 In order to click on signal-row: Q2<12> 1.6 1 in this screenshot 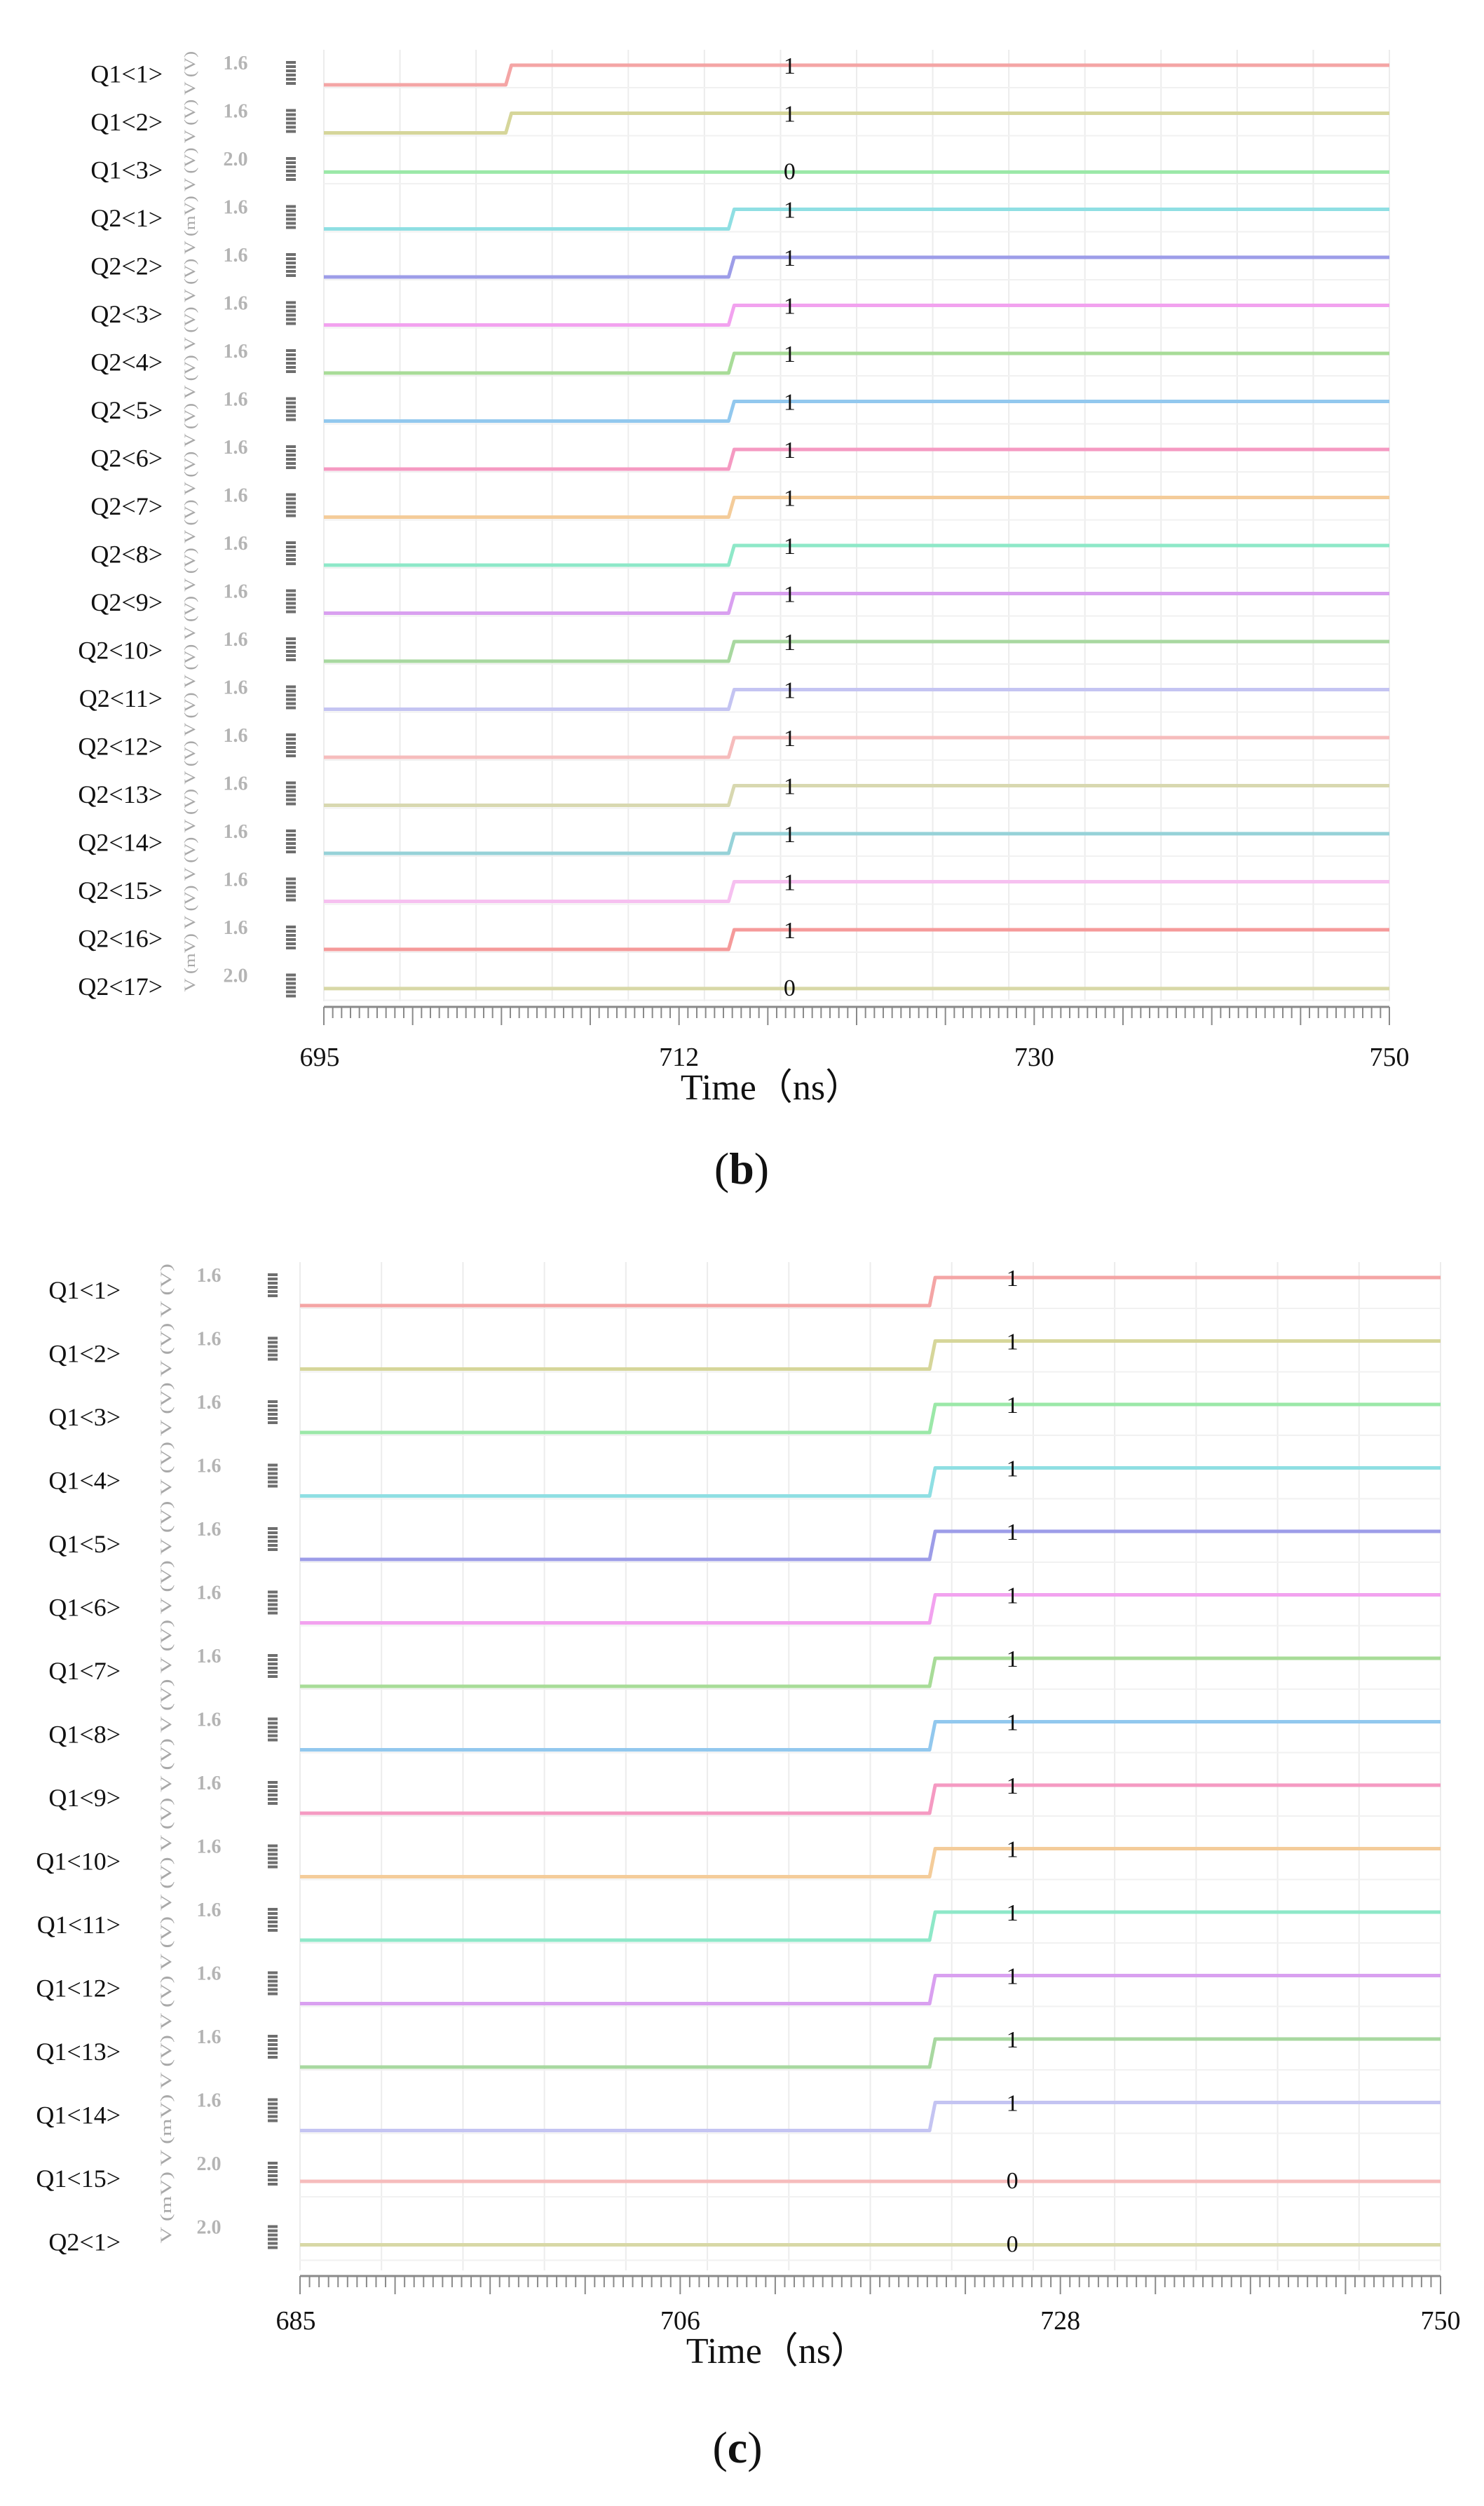, I will do `click(733, 743)`.